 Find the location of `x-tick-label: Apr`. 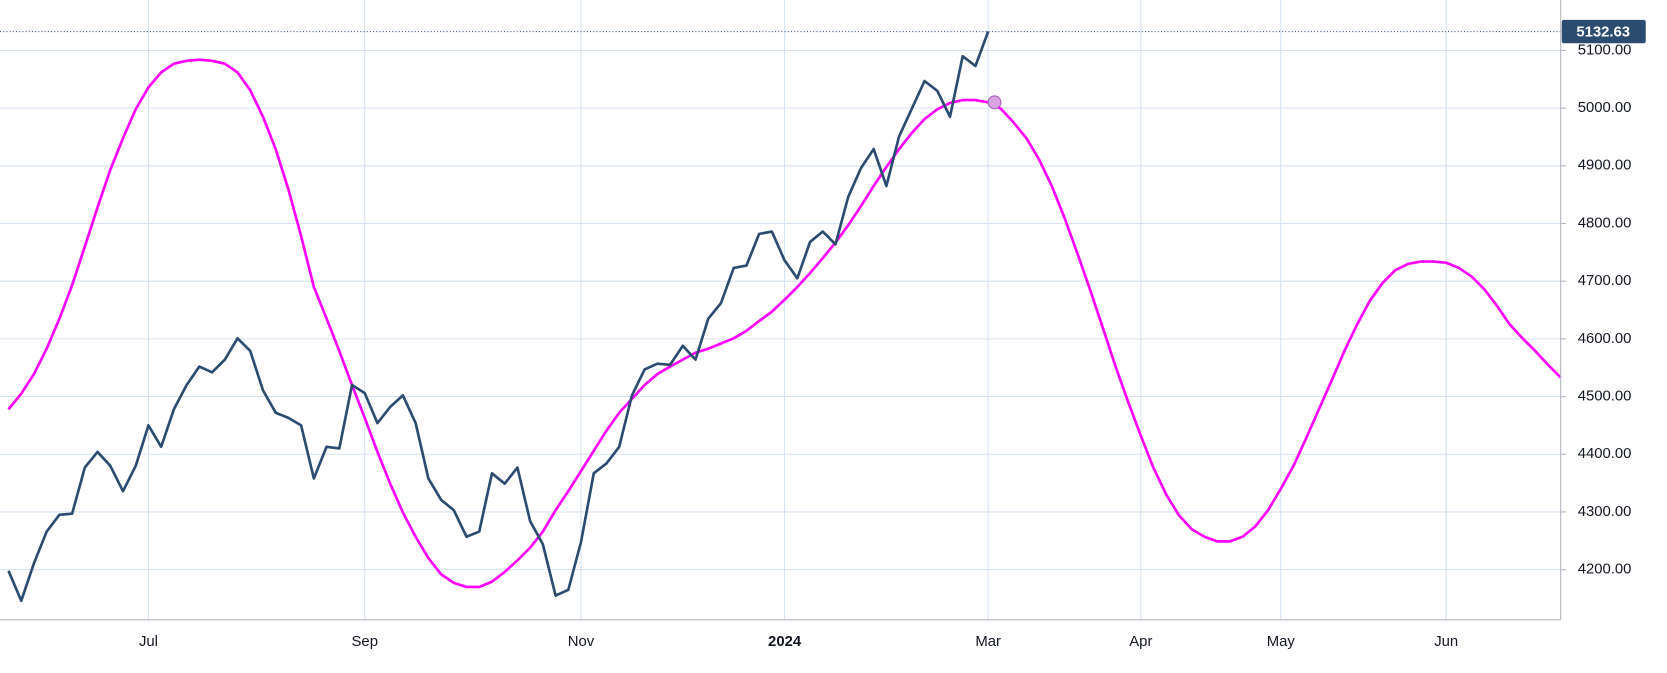

x-tick-label: Apr is located at coordinates (1140, 642).